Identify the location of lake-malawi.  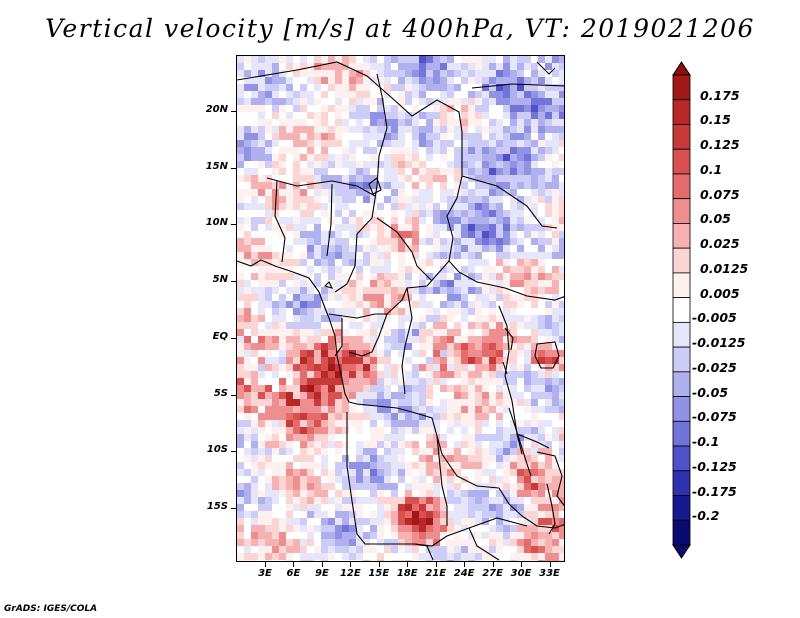
(551, 509).